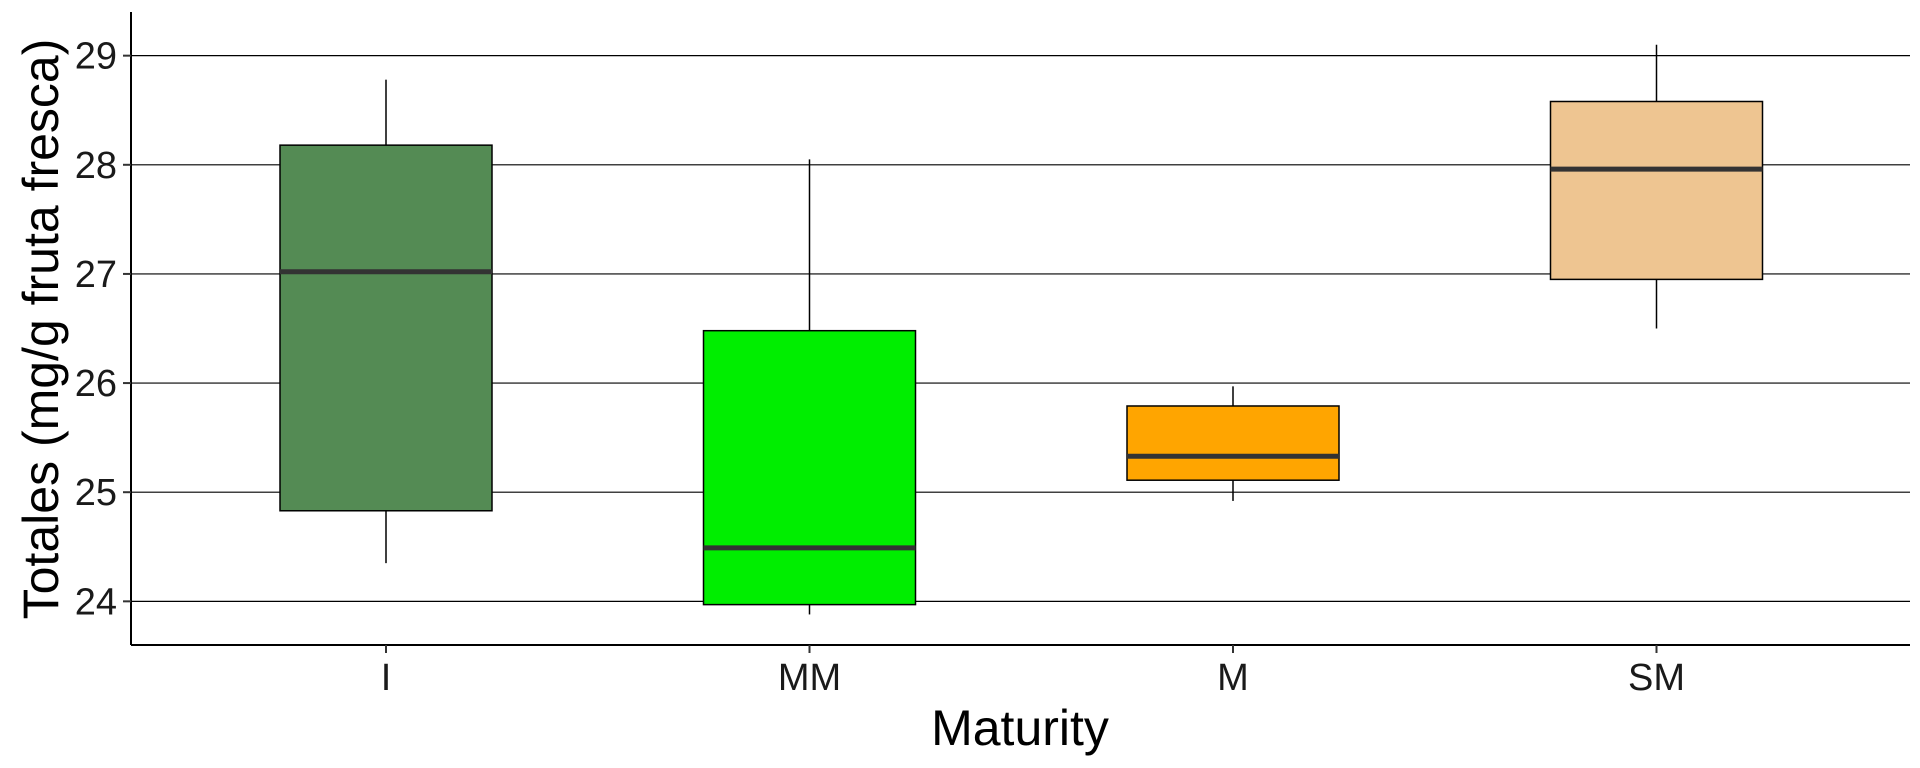  Describe the element at coordinates (96, 275) in the screenshot. I see `y-tick-label: 27` at that location.